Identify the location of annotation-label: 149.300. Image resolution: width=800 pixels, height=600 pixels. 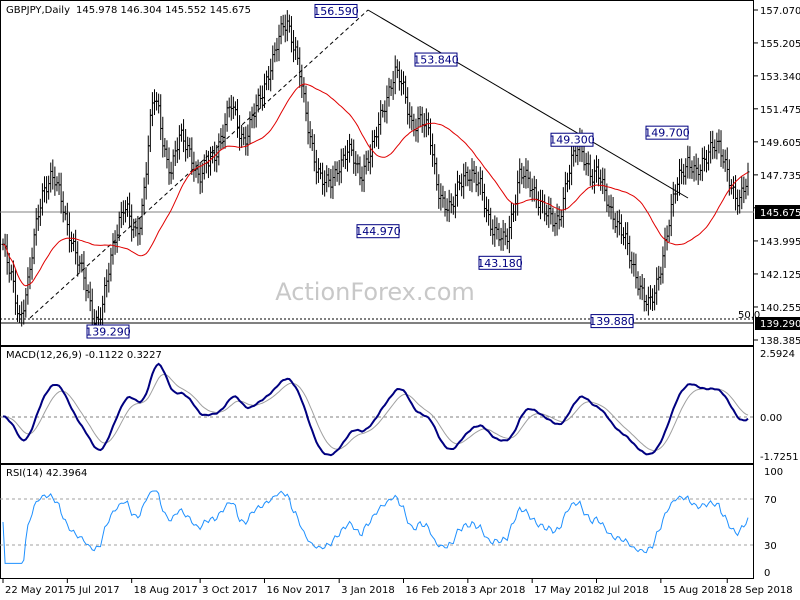
(572, 140).